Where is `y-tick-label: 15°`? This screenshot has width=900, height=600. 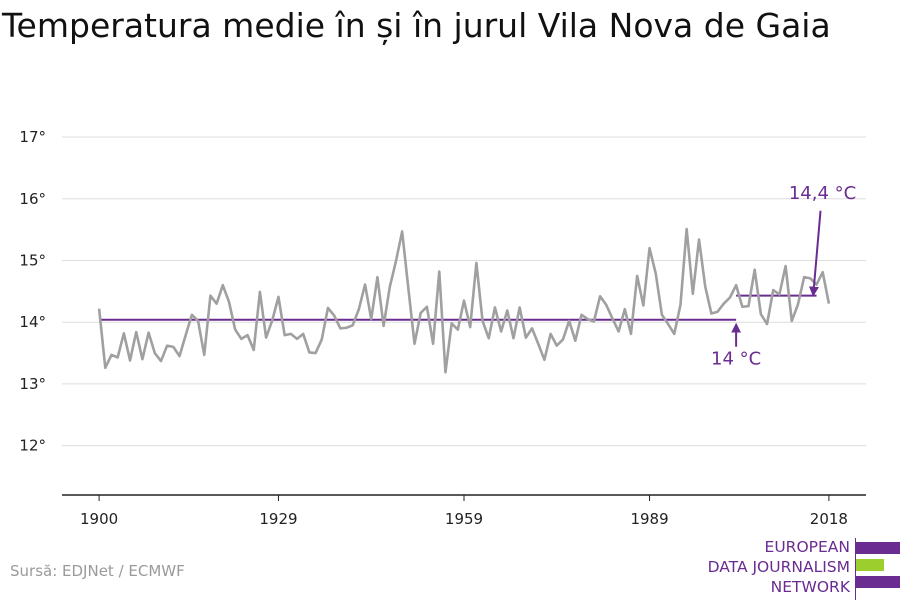 y-tick-label: 15° is located at coordinates (32, 260).